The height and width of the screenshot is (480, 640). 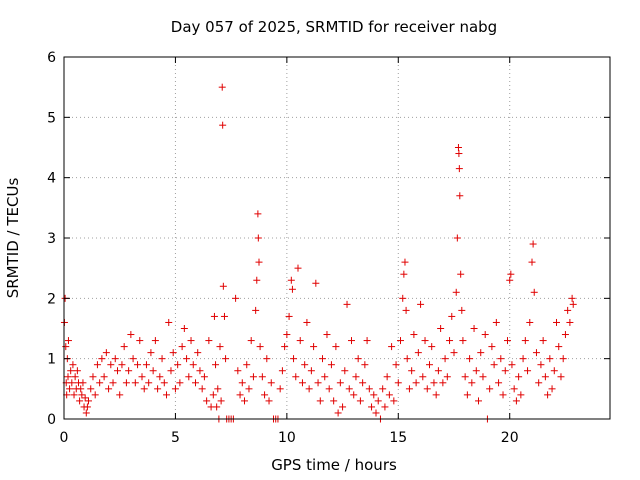 I want to click on y-tick-label: 5, so click(x=51, y=118).